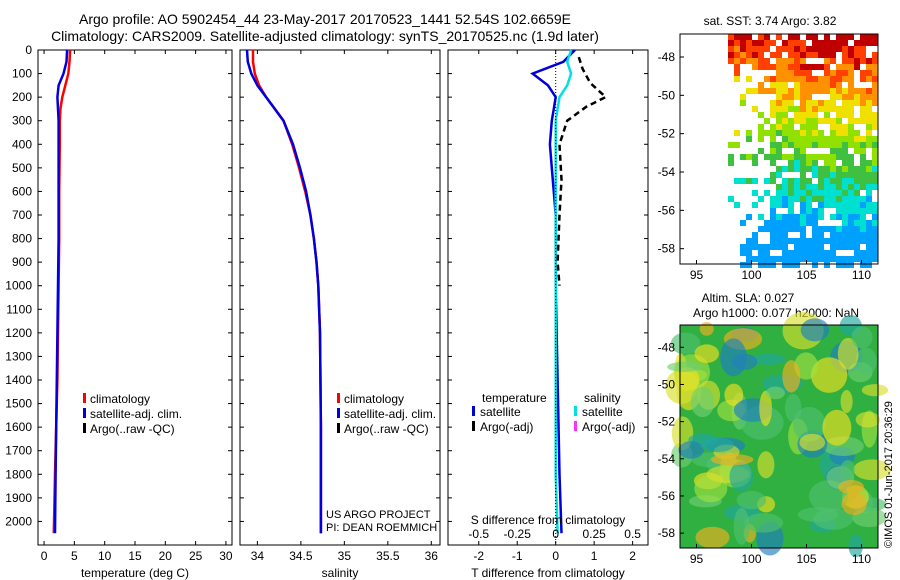  Describe the element at coordinates (517, 556) in the screenshot. I see `x-tick-label: -1` at that location.